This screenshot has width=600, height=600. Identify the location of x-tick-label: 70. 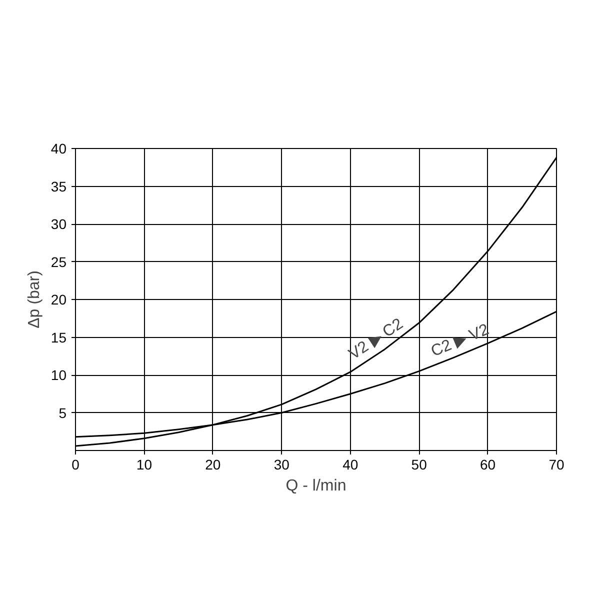
(556, 464).